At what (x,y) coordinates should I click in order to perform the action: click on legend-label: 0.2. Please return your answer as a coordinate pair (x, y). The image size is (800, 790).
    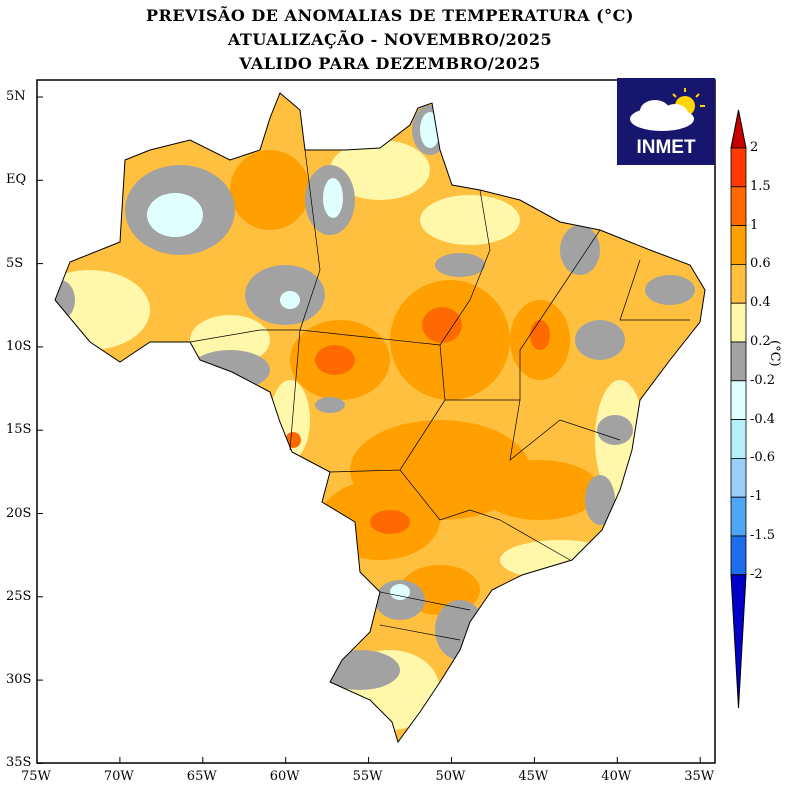
    Looking at the image, I should click on (760, 341).